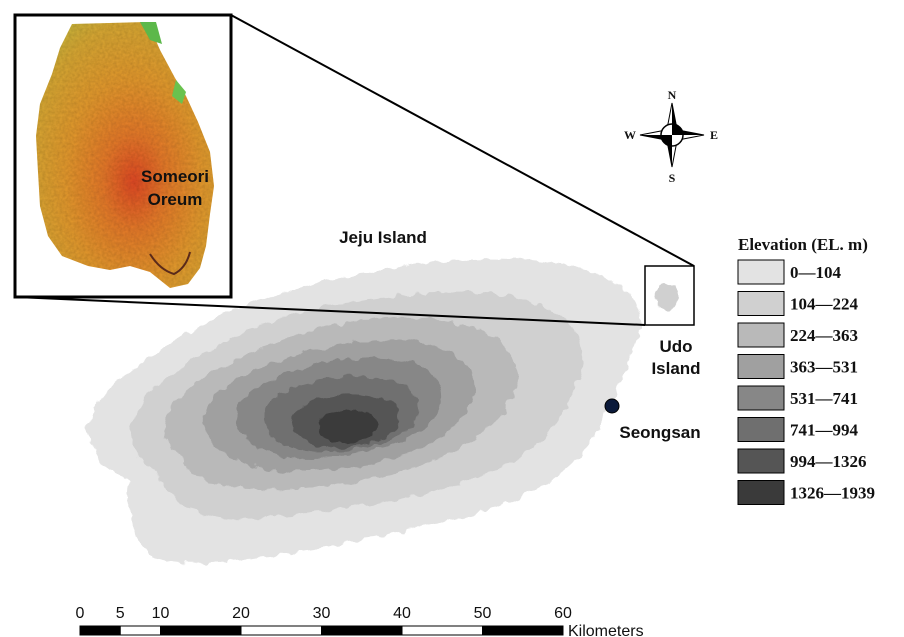 This screenshot has height=637, width=904. What do you see at coordinates (824, 304) in the screenshot?
I see `legend-label: 104—224` at bounding box center [824, 304].